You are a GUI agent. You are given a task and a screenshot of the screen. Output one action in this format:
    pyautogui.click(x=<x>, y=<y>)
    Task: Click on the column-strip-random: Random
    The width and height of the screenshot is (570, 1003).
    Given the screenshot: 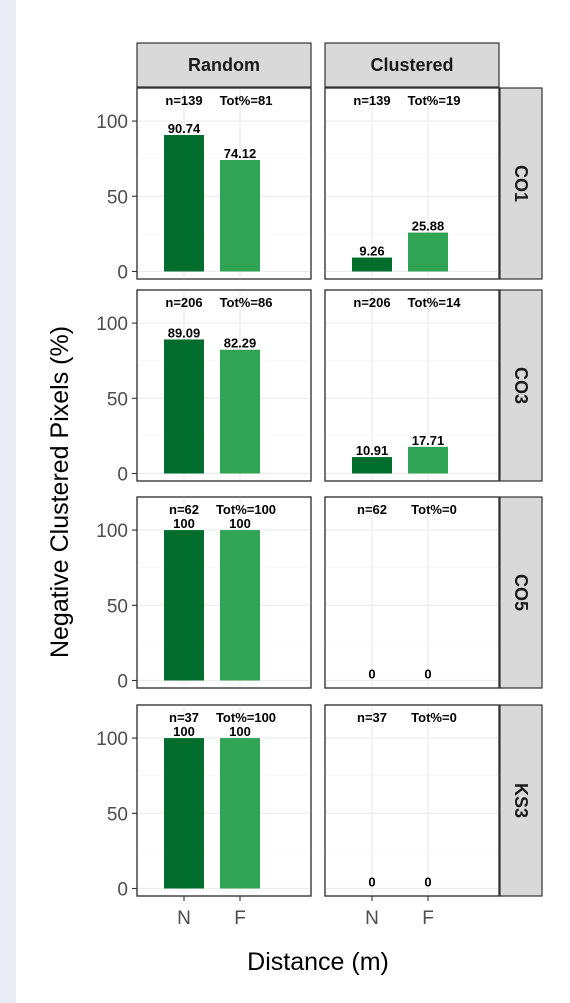 What is the action you would take?
    pyautogui.click(x=224, y=65)
    